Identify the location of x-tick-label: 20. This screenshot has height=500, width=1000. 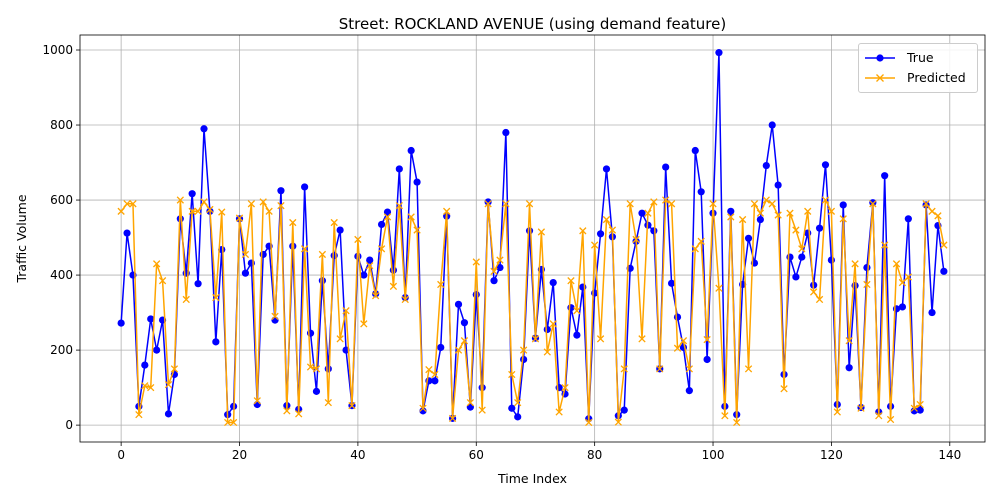
(239, 455).